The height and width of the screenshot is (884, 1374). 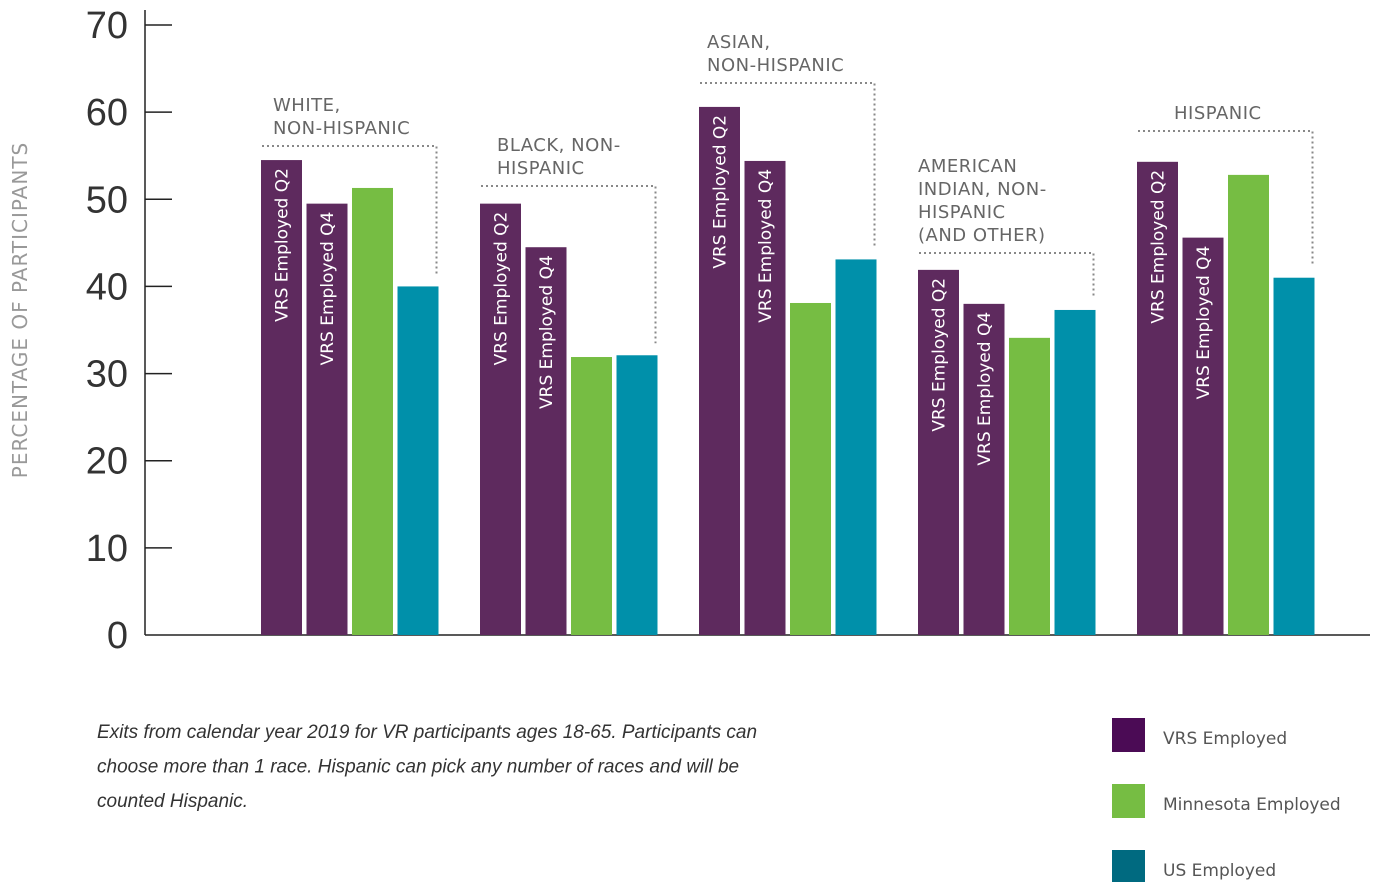 I want to click on y-tick-label: 10, so click(x=107, y=549).